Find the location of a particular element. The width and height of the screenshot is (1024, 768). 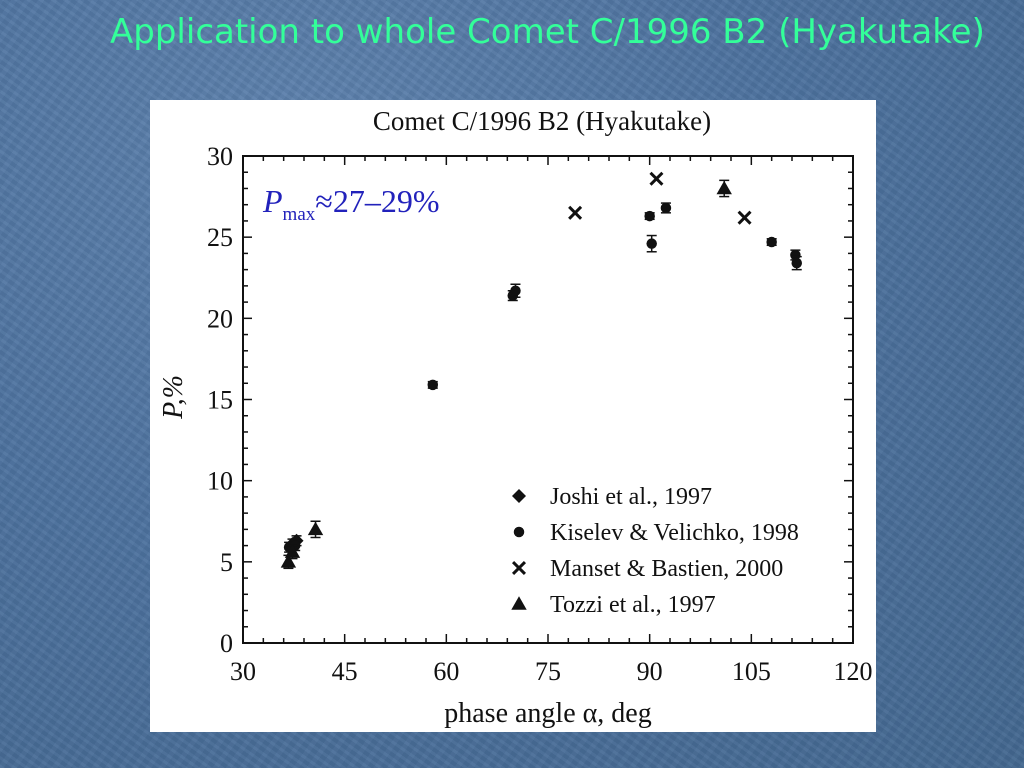

x-tick-label: 75 is located at coordinates (548, 671).